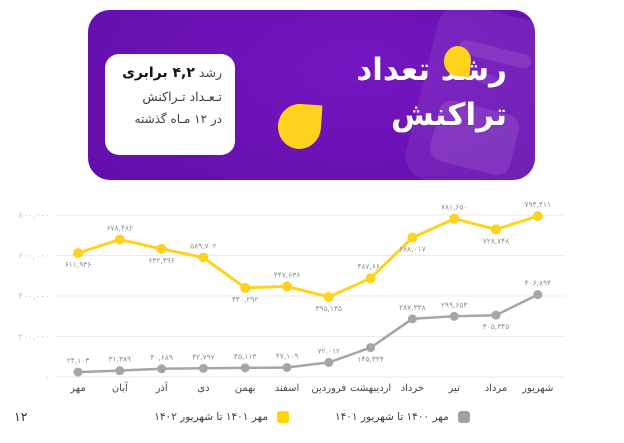  I want to click on x-axis-label: اسفند, so click(287, 388).